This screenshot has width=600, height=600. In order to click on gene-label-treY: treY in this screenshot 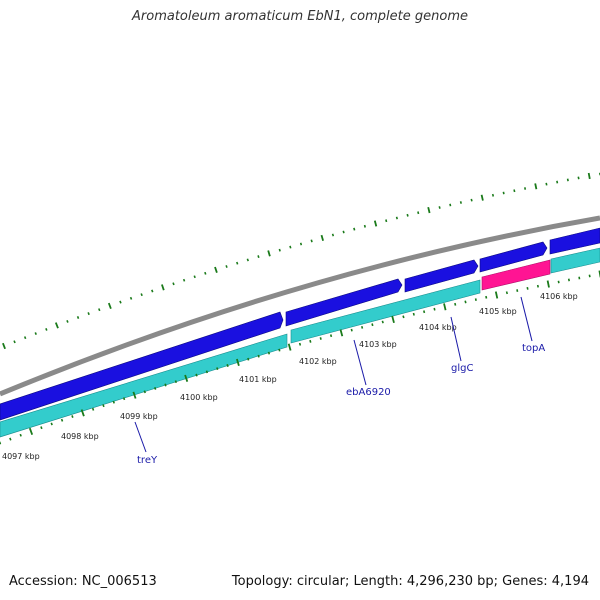, I will do `click(147, 460)`.